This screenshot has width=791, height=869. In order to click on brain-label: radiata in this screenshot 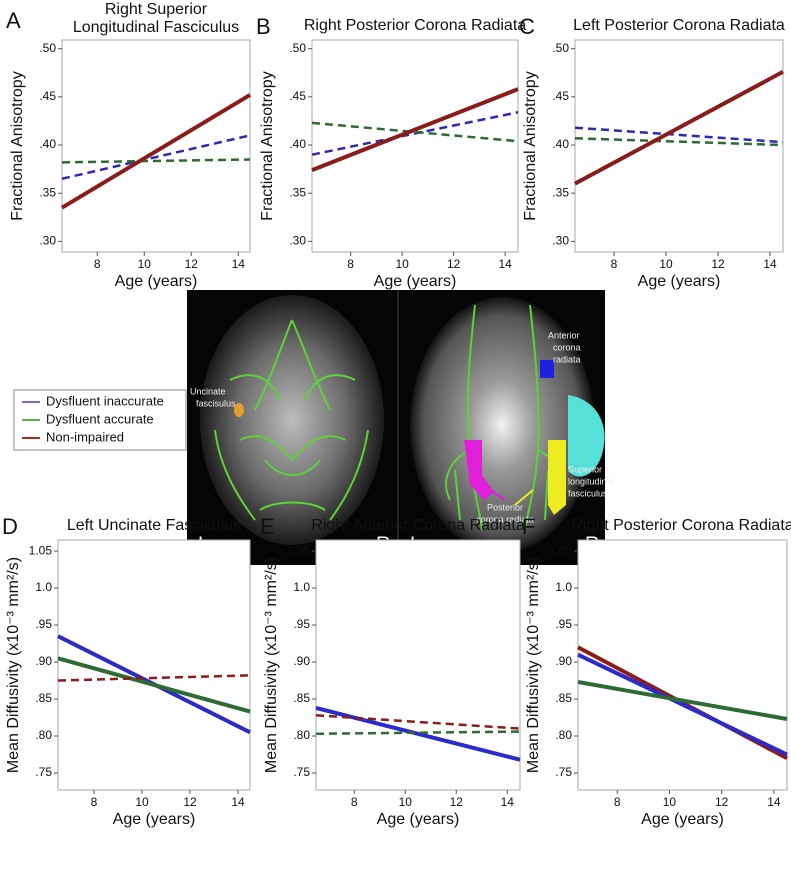, I will do `click(567, 359)`.